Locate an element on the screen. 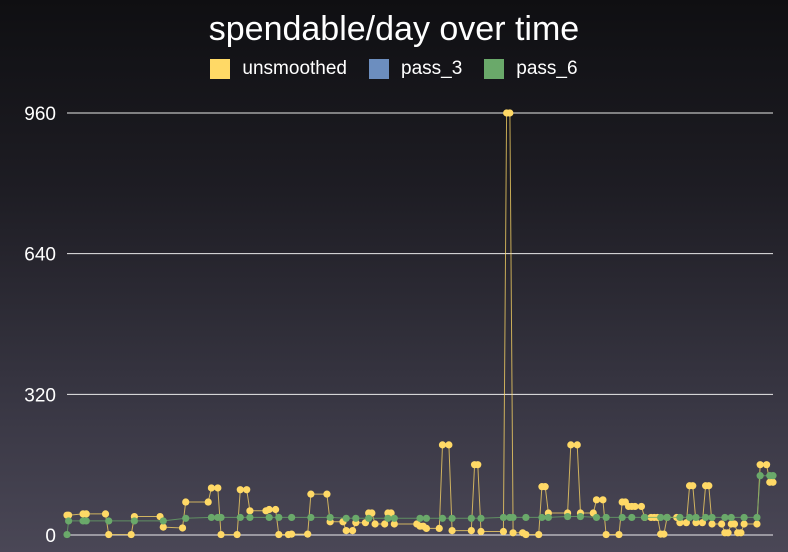 The height and width of the screenshot is (552, 788). legend-label-unsmoothed: unsmoothed is located at coordinates (294, 68).